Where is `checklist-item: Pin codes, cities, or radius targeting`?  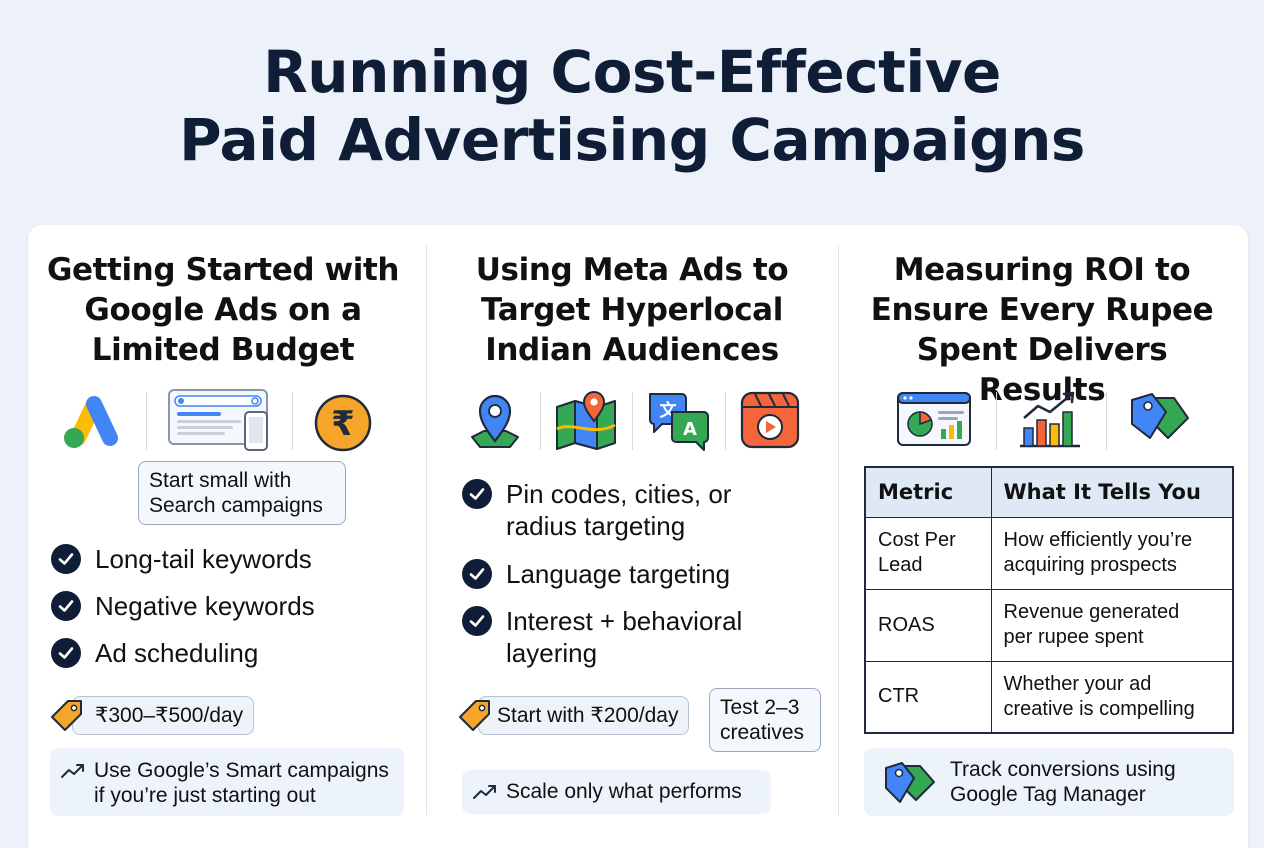
checklist-item: Pin codes, cities, or radius targeting is located at coordinates (596, 510).